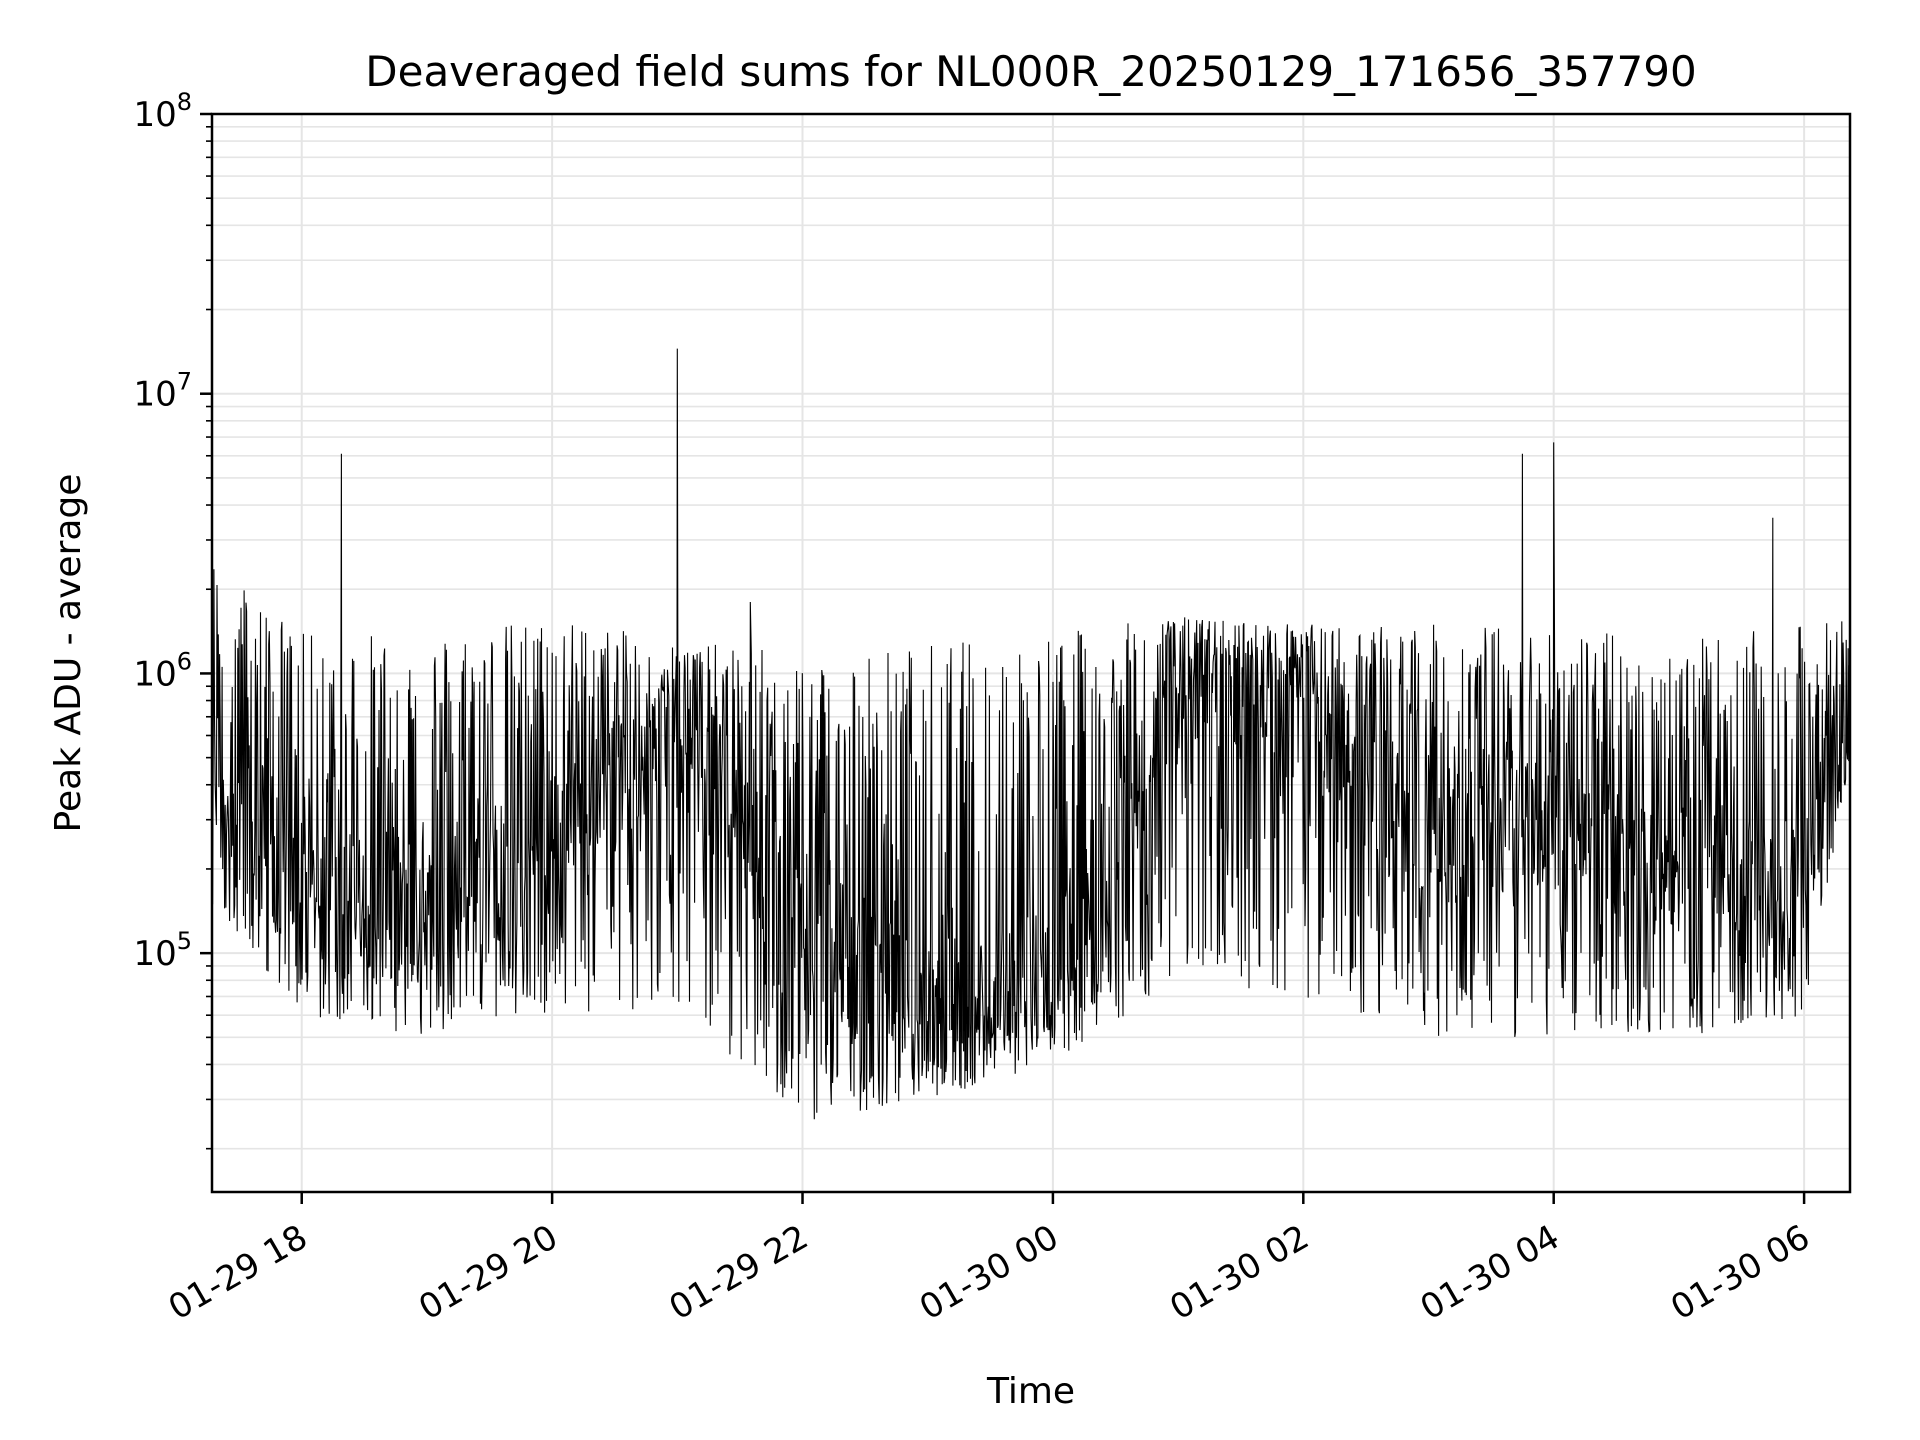  Describe the element at coordinates (162, 670) in the screenshot. I see `y-tick-label: 10⁶` at that location.